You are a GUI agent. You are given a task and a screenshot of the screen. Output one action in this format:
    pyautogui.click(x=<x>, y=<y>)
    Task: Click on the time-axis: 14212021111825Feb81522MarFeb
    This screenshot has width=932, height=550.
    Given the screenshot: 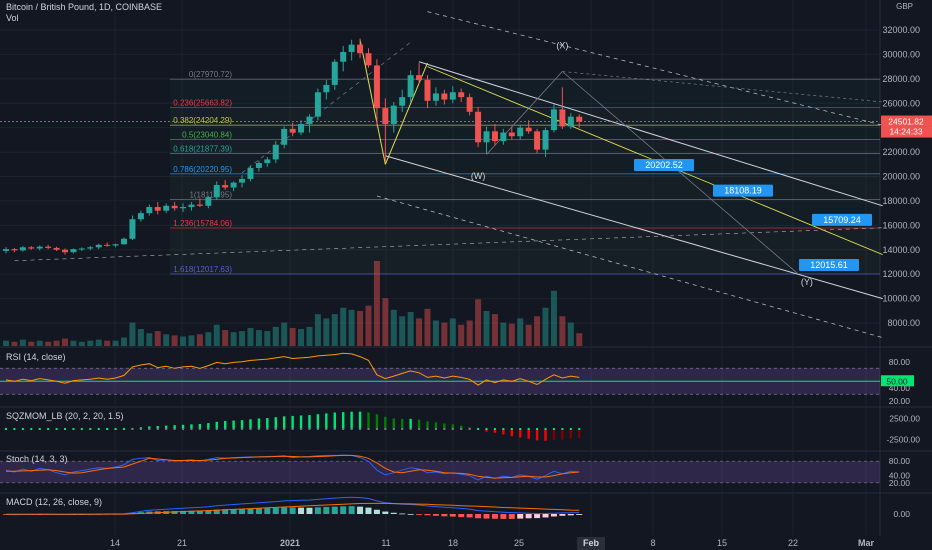 What is the action you would take?
    pyautogui.click(x=492, y=543)
    